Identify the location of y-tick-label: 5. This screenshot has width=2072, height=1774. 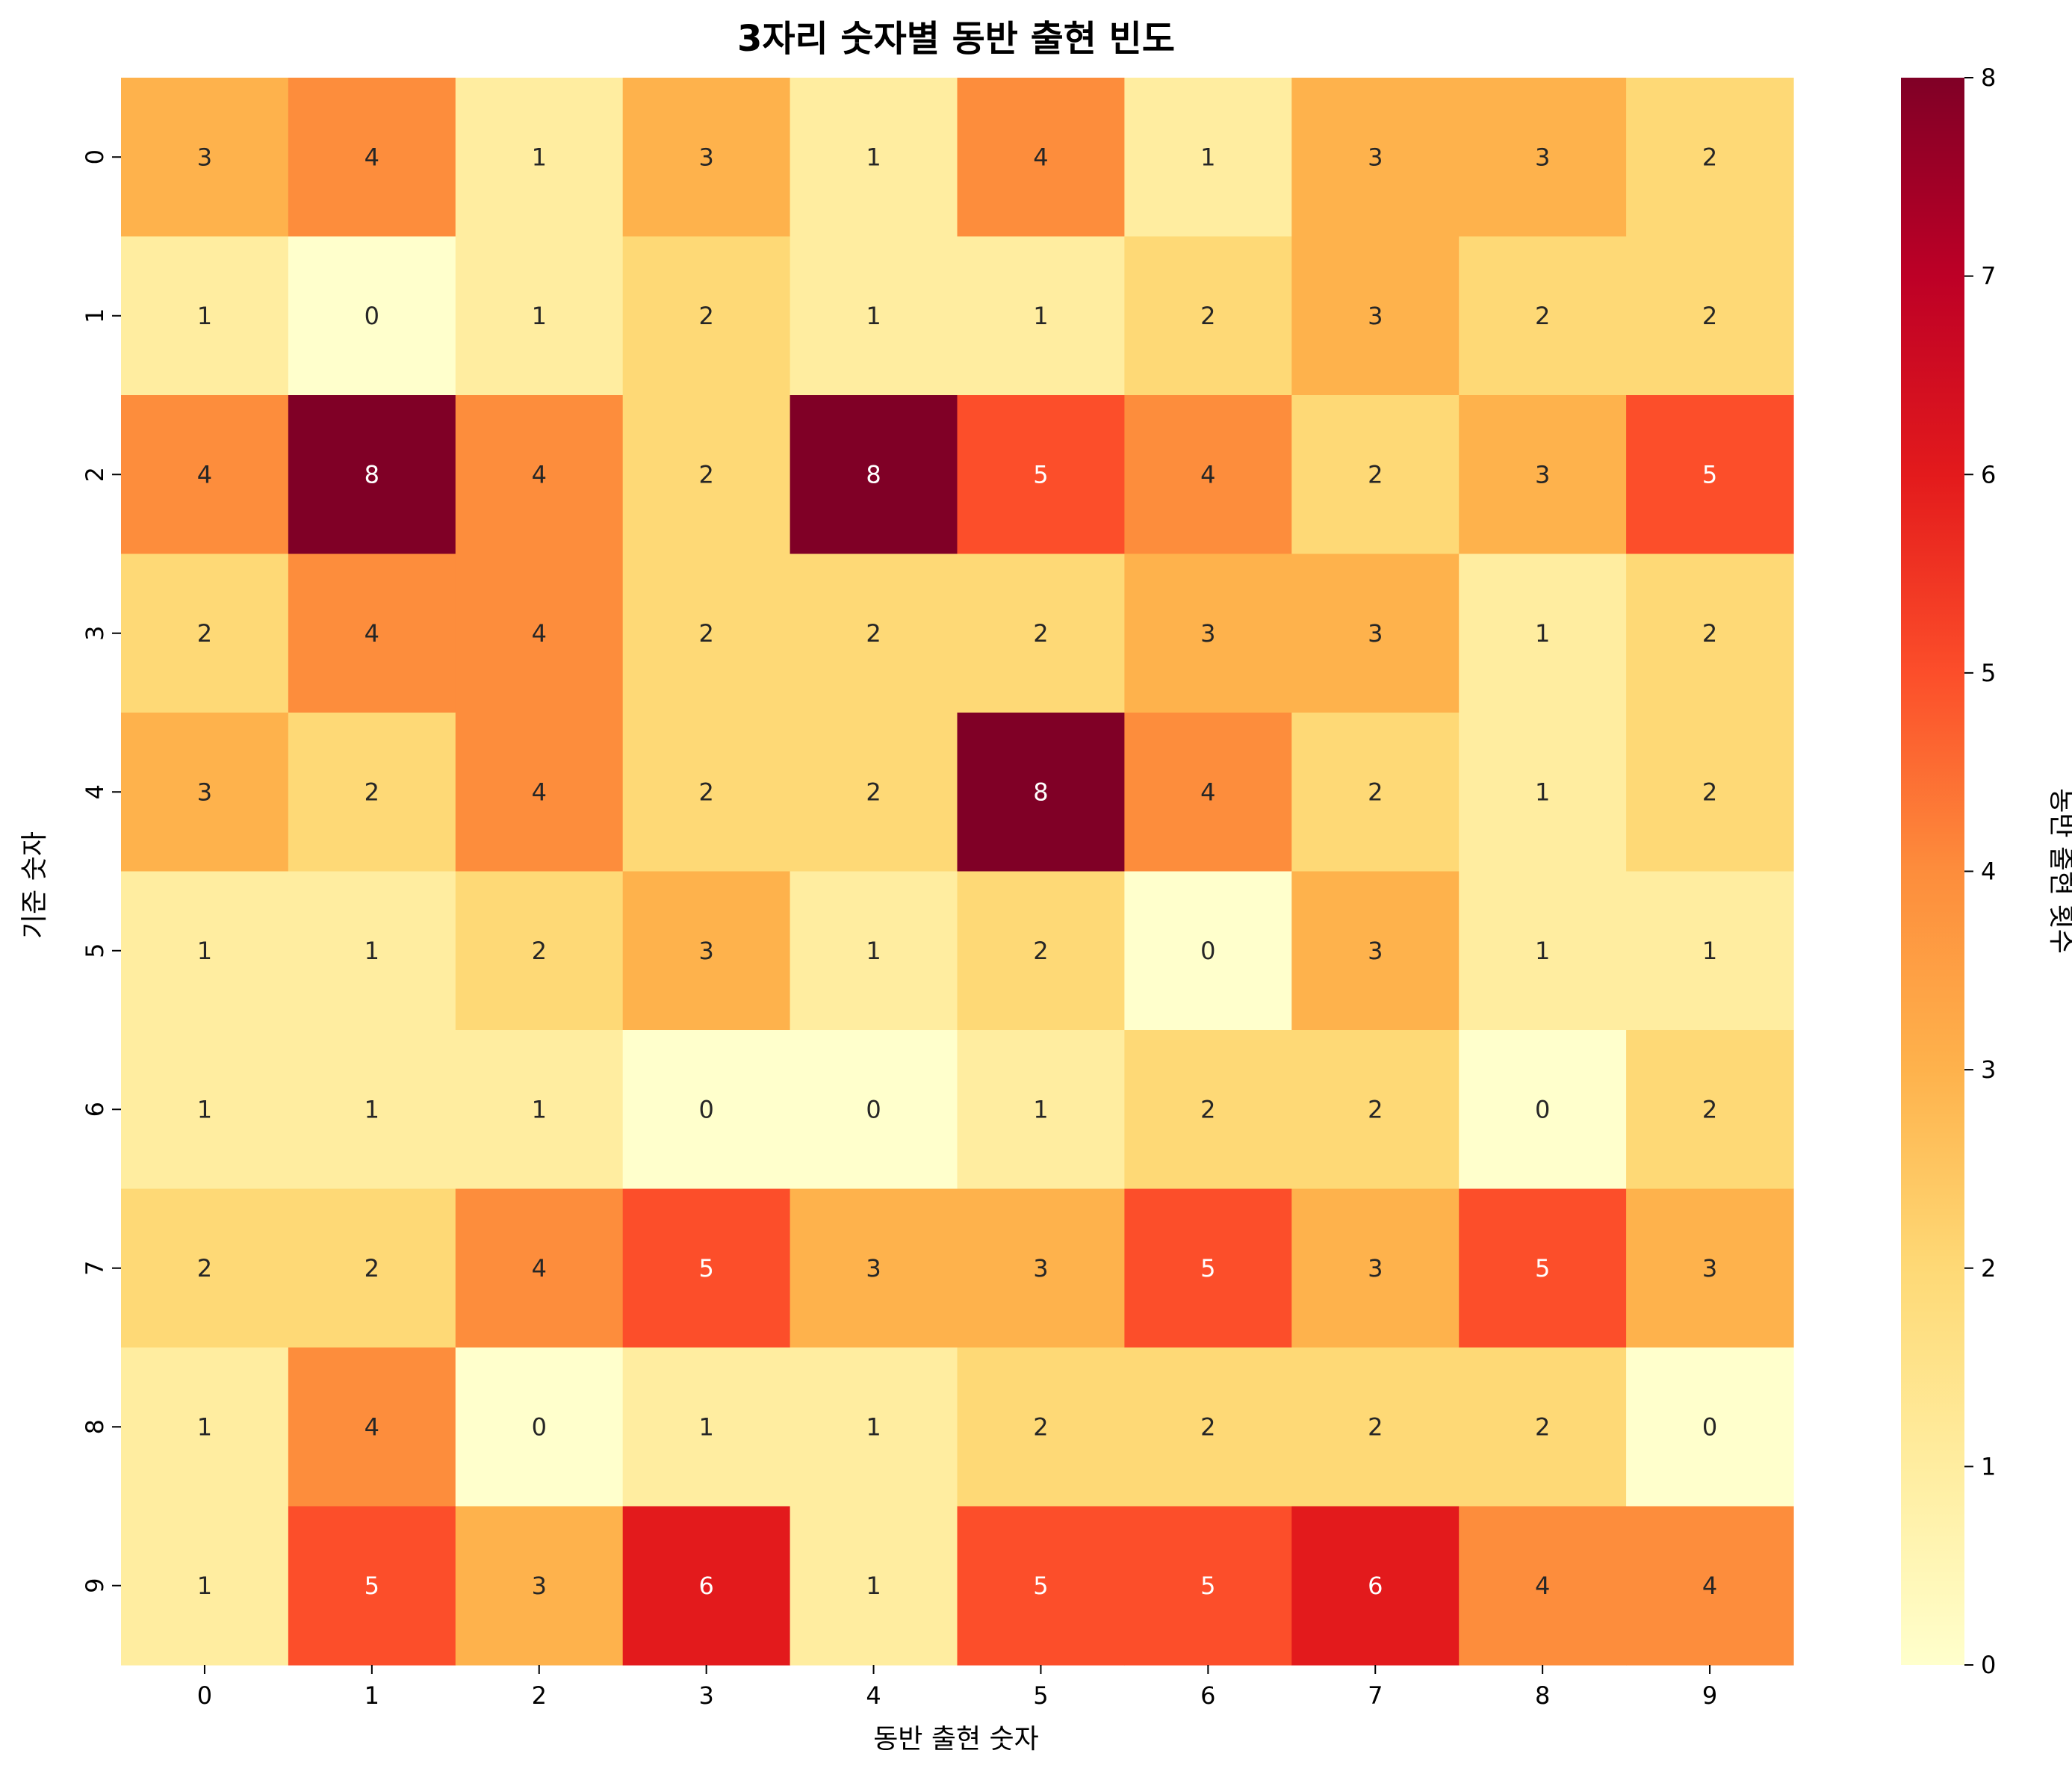
(95, 950).